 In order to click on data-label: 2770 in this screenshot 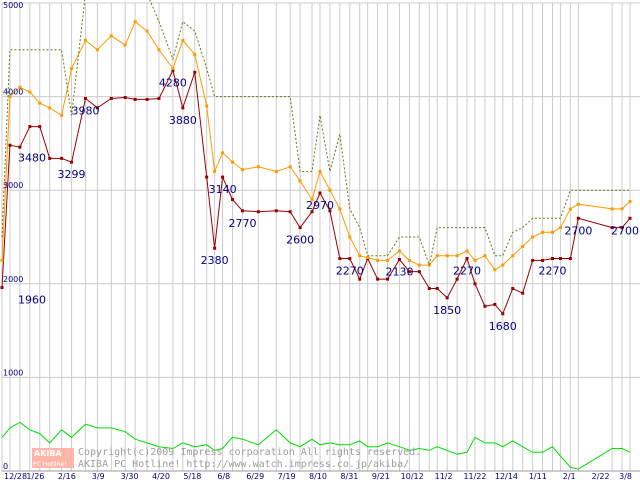, I will do `click(242, 223)`.